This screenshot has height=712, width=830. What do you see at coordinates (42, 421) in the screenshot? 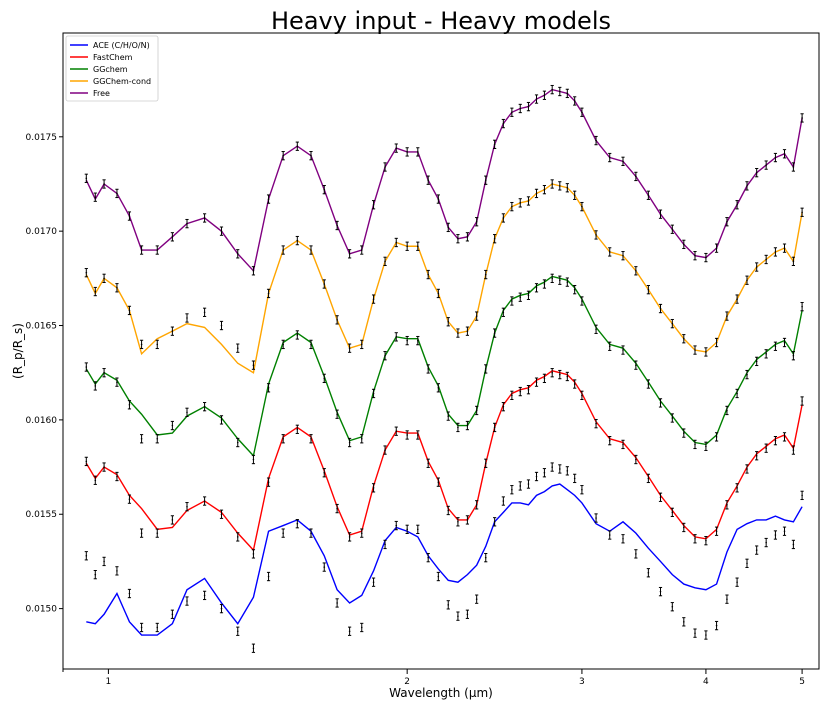
I see `y-tick-label: 0.0160` at bounding box center [42, 421].